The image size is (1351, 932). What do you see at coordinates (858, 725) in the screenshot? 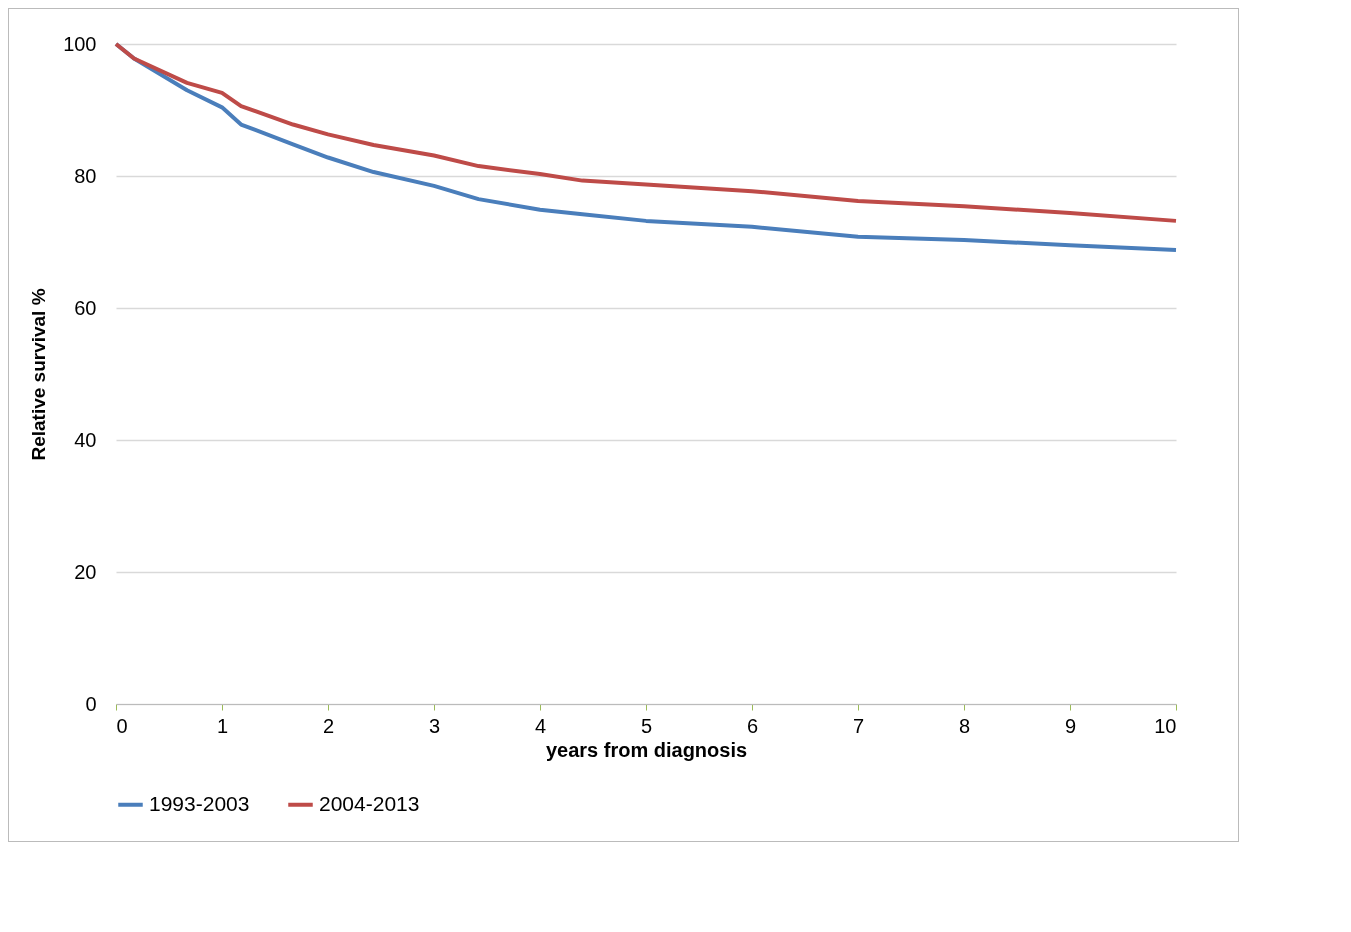
I see `x-tick-label: 7` at bounding box center [858, 725].